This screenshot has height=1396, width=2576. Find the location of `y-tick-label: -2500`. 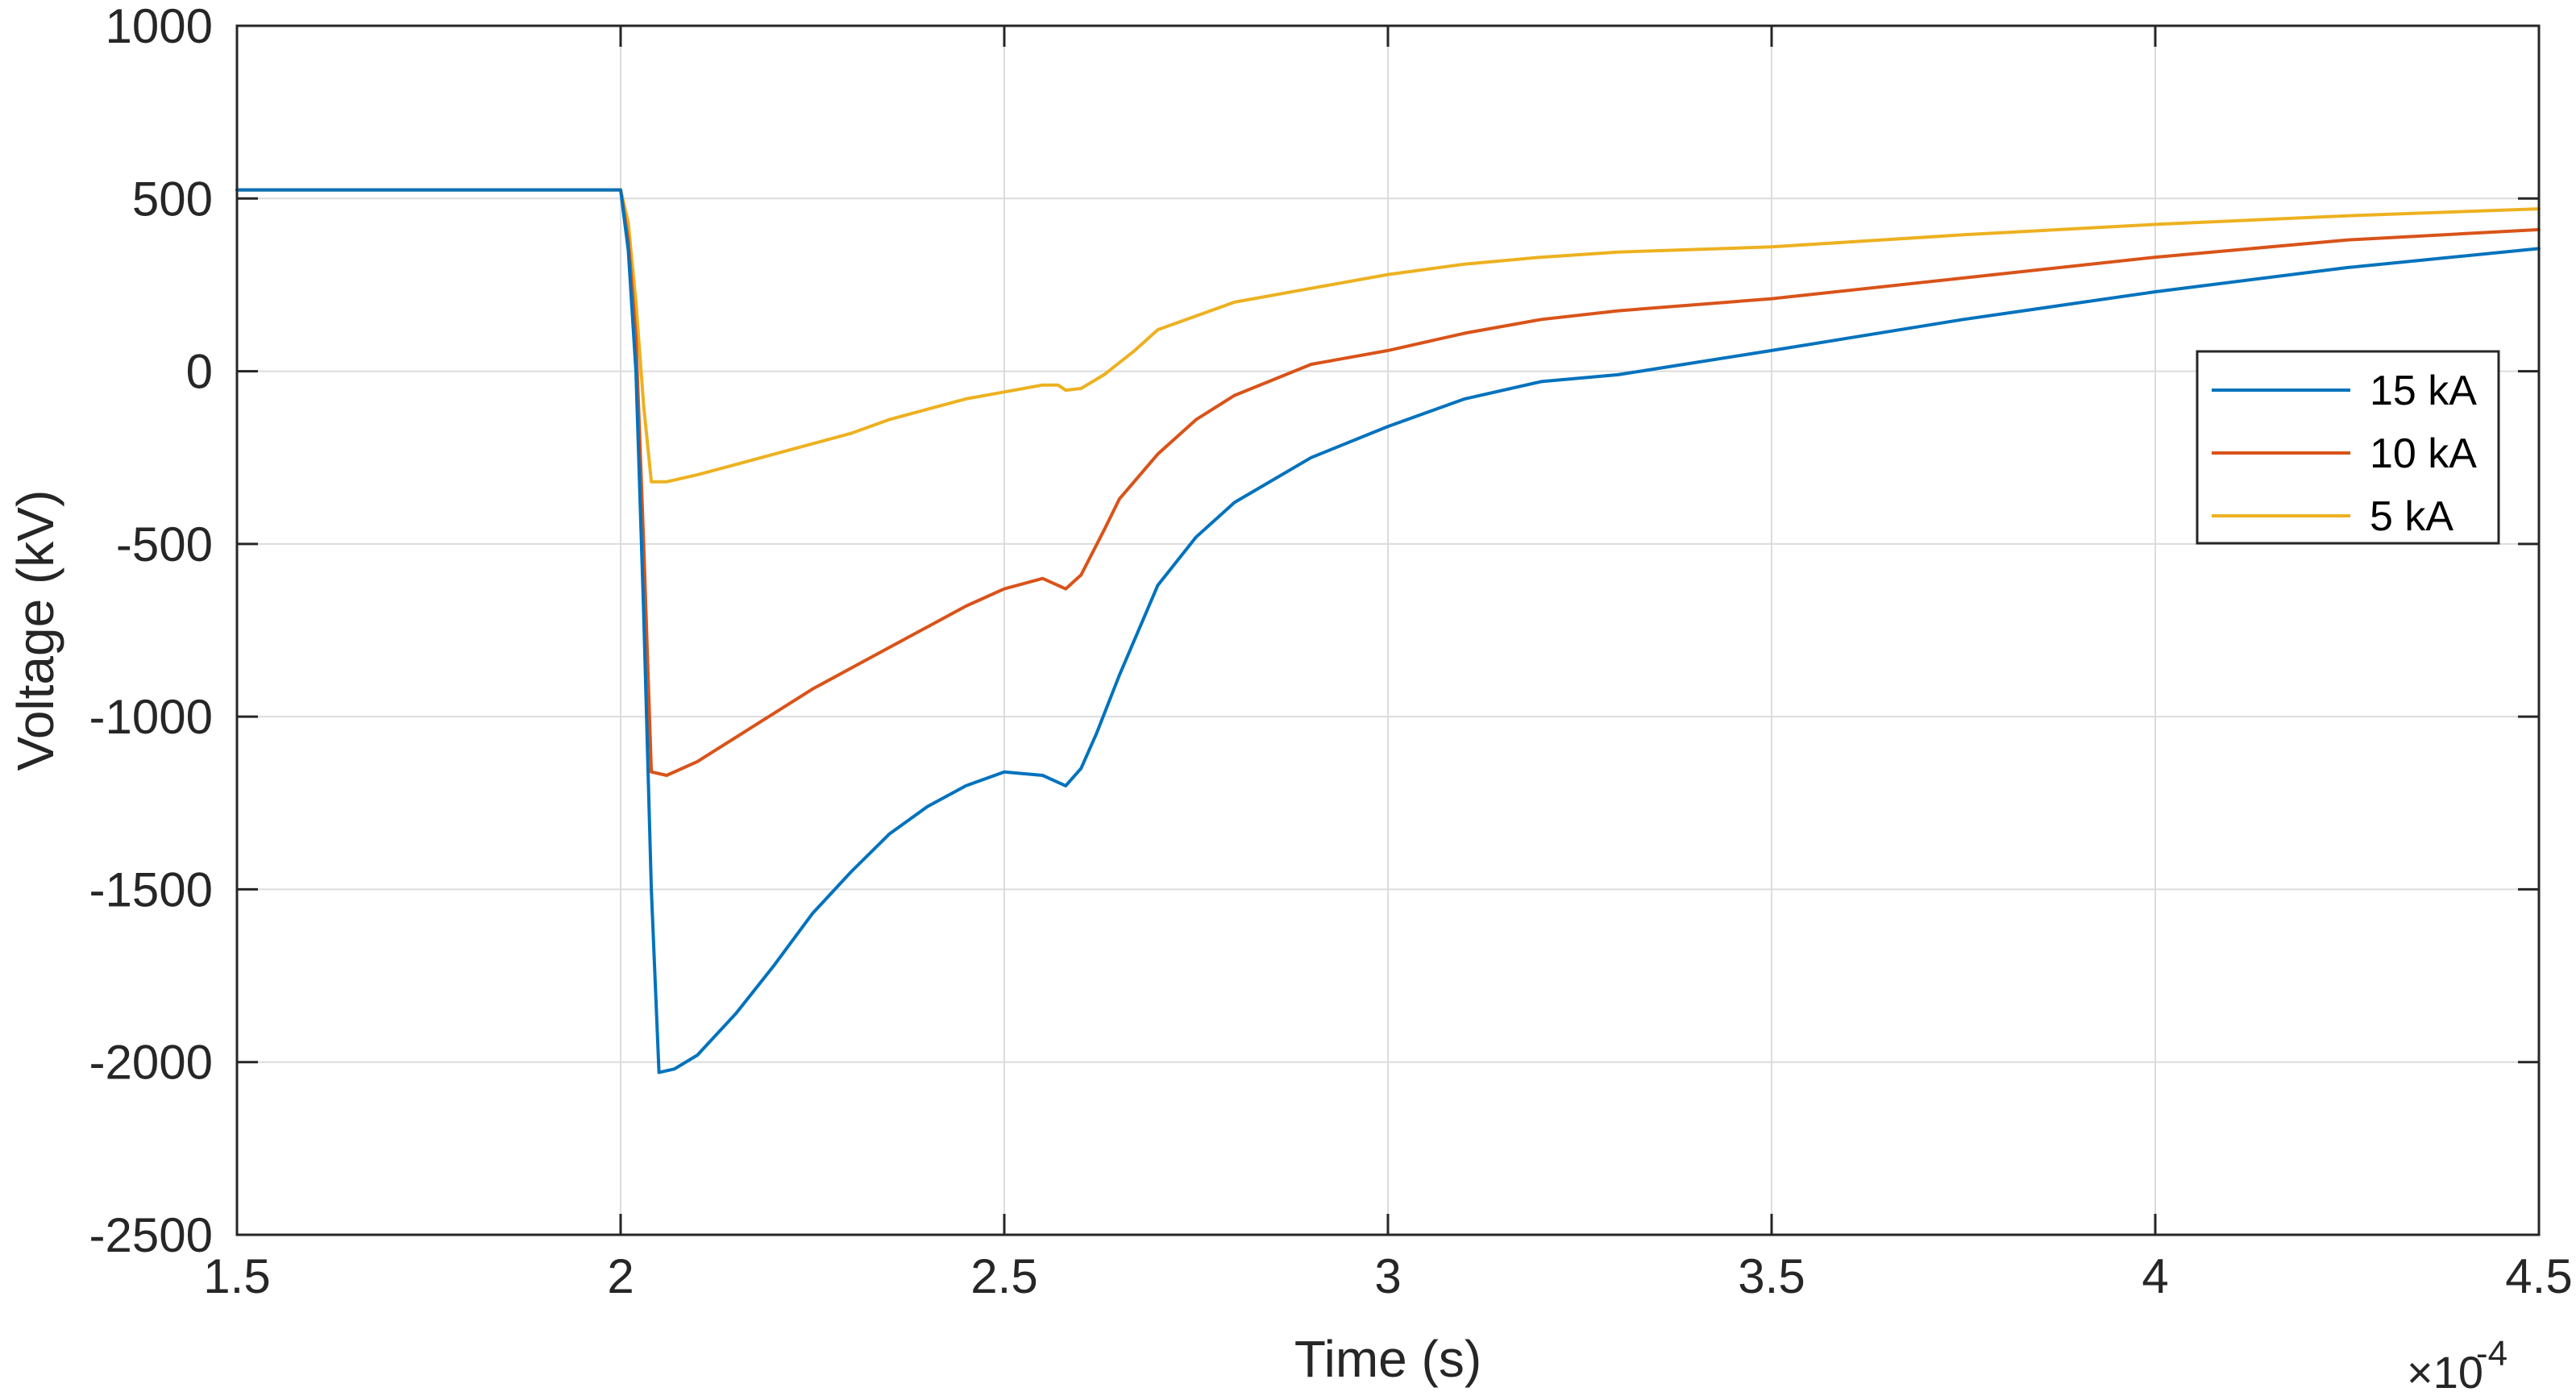

y-tick-label: -2500 is located at coordinates (151, 1235).